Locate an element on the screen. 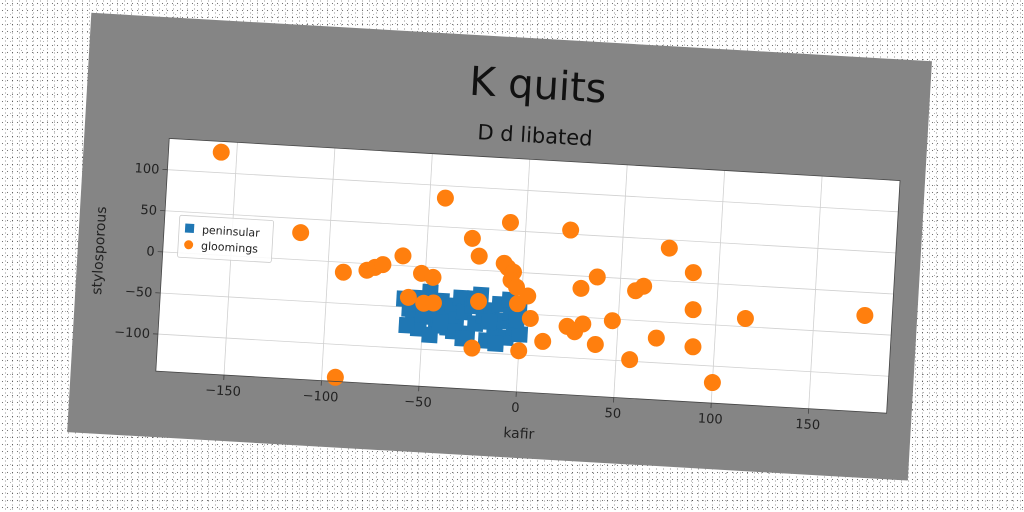  legend-marker-peninsular is located at coordinates (189, 228).